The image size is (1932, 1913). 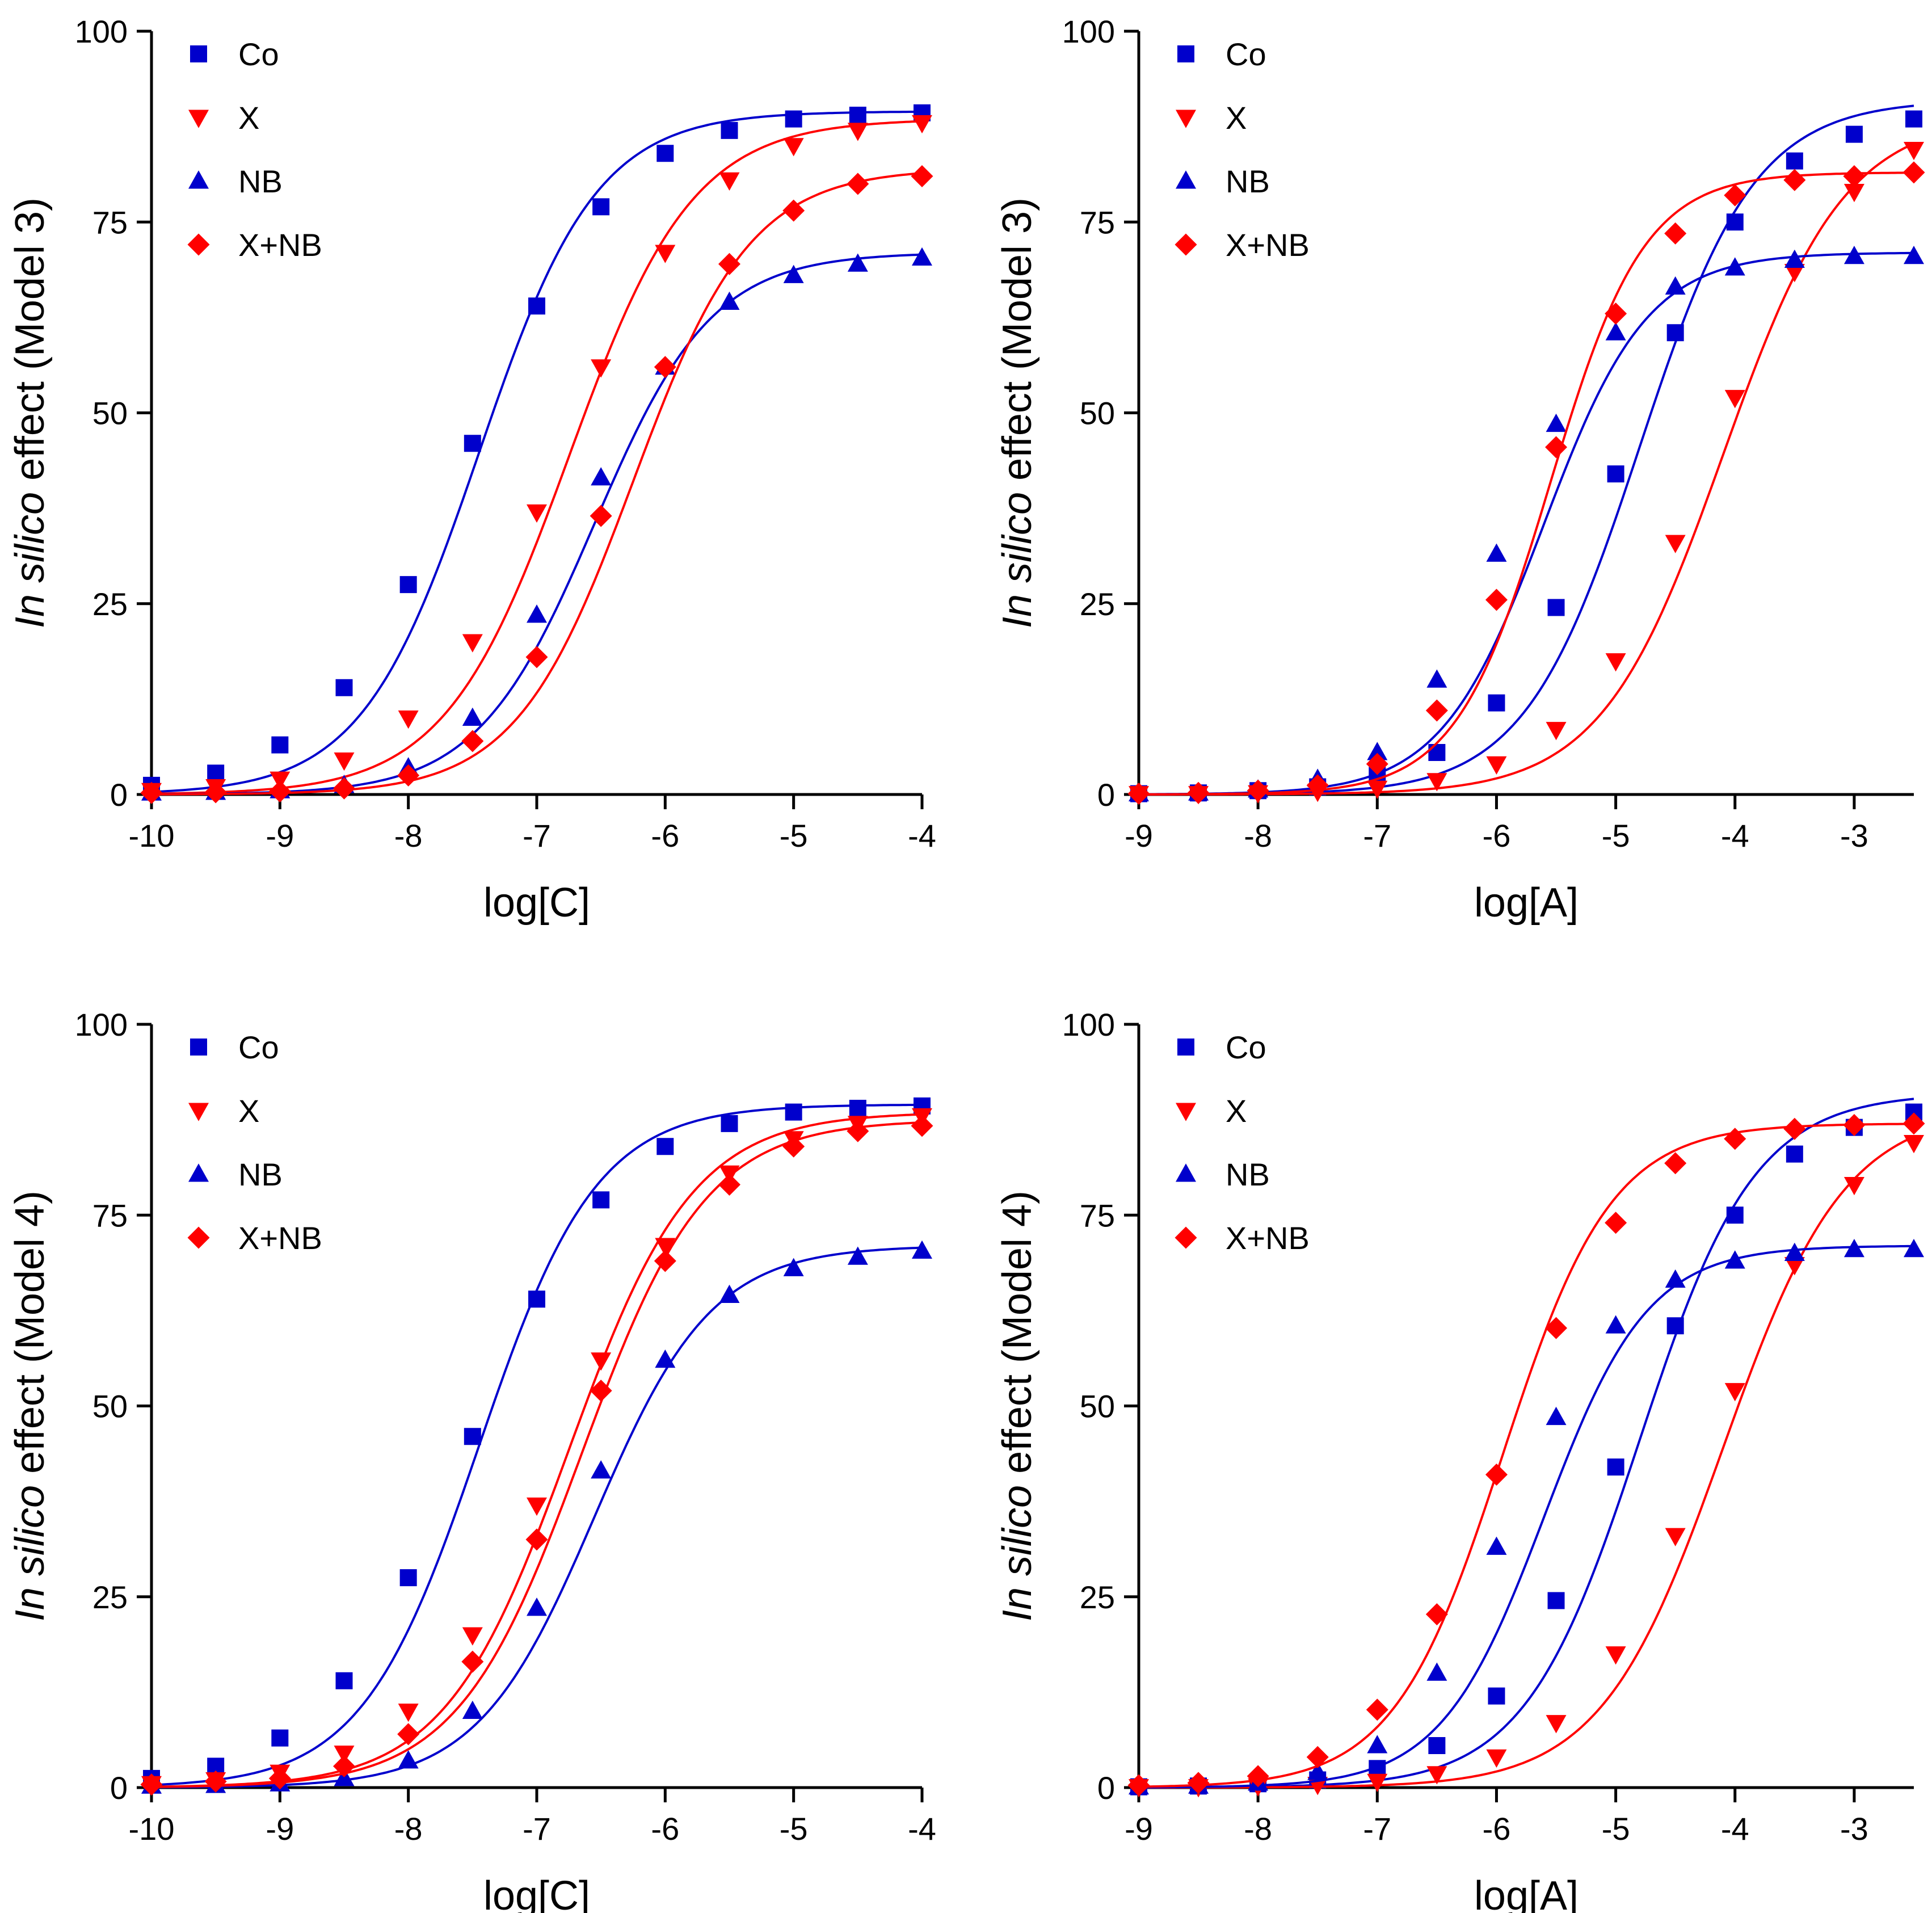 What do you see at coordinates (280, 245) in the screenshot?
I see `legend-label: X+NB` at bounding box center [280, 245].